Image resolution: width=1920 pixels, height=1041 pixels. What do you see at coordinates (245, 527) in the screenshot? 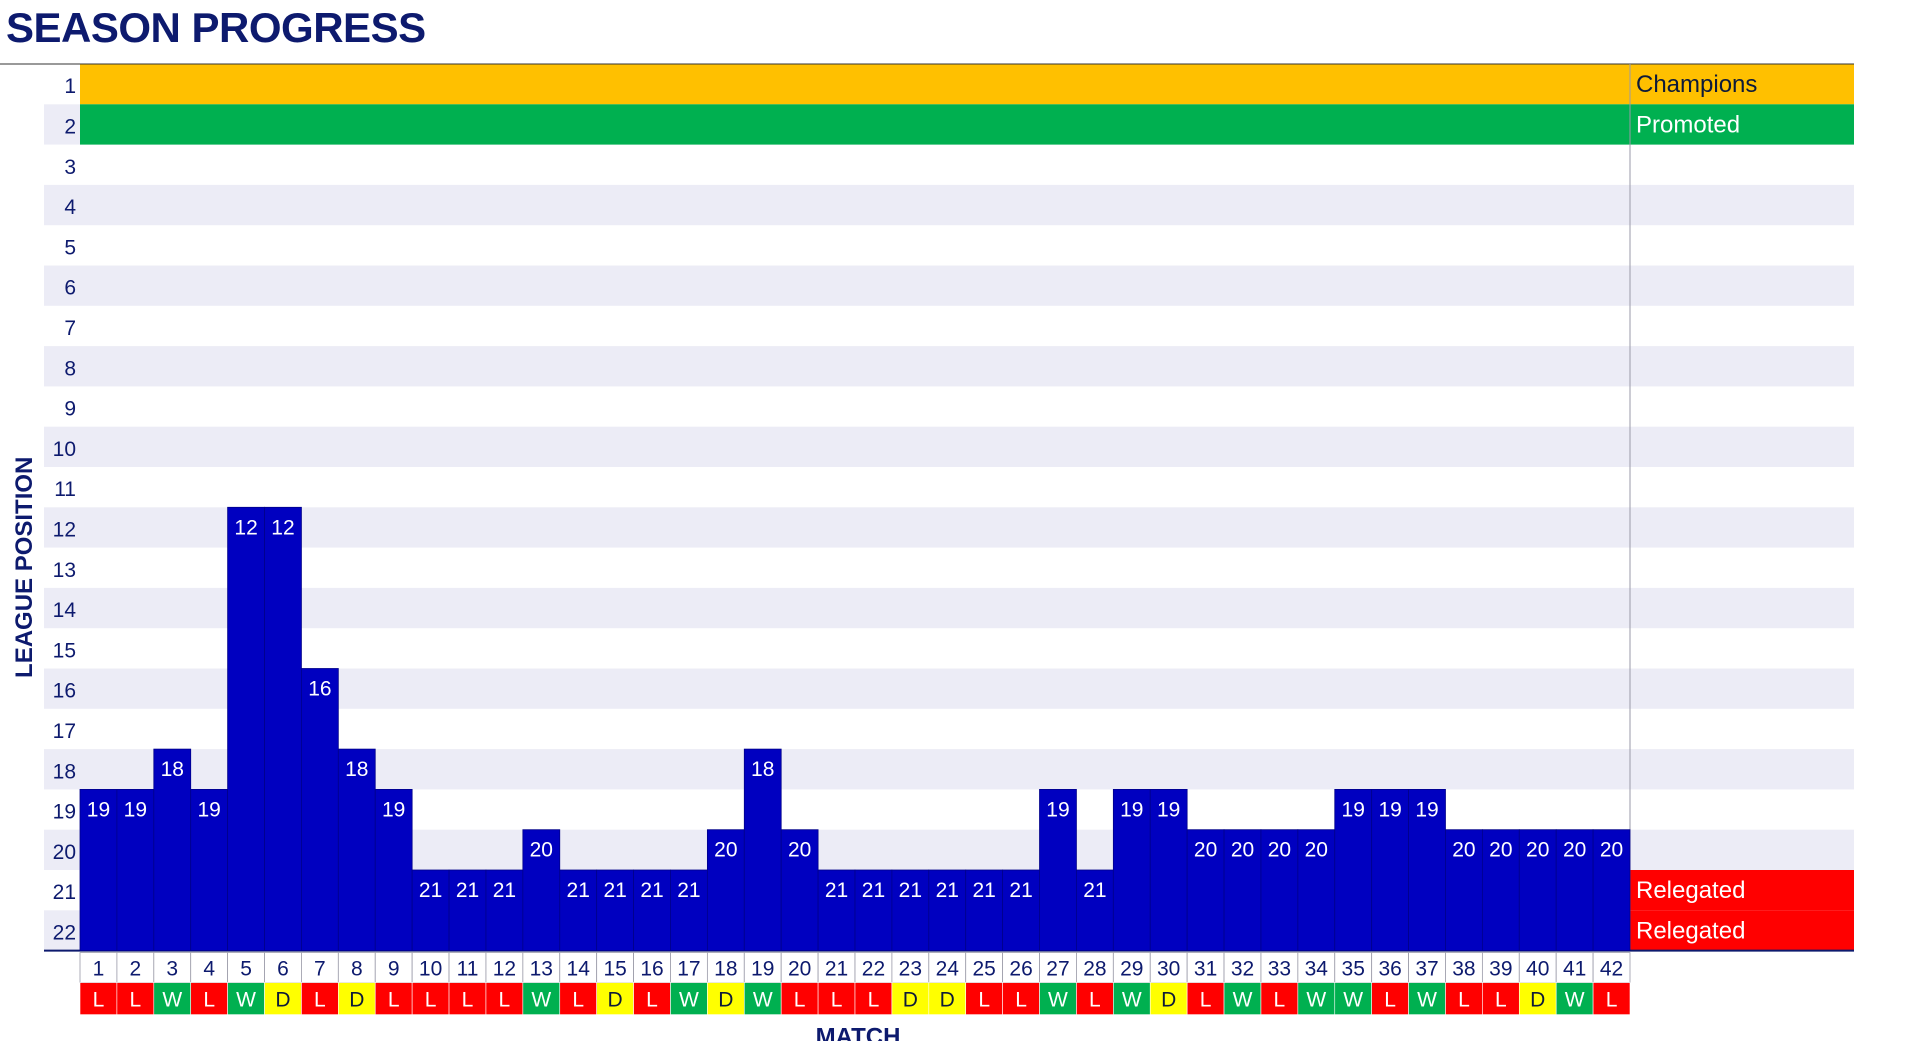
I see `bar-value-label: 12` at bounding box center [245, 527].